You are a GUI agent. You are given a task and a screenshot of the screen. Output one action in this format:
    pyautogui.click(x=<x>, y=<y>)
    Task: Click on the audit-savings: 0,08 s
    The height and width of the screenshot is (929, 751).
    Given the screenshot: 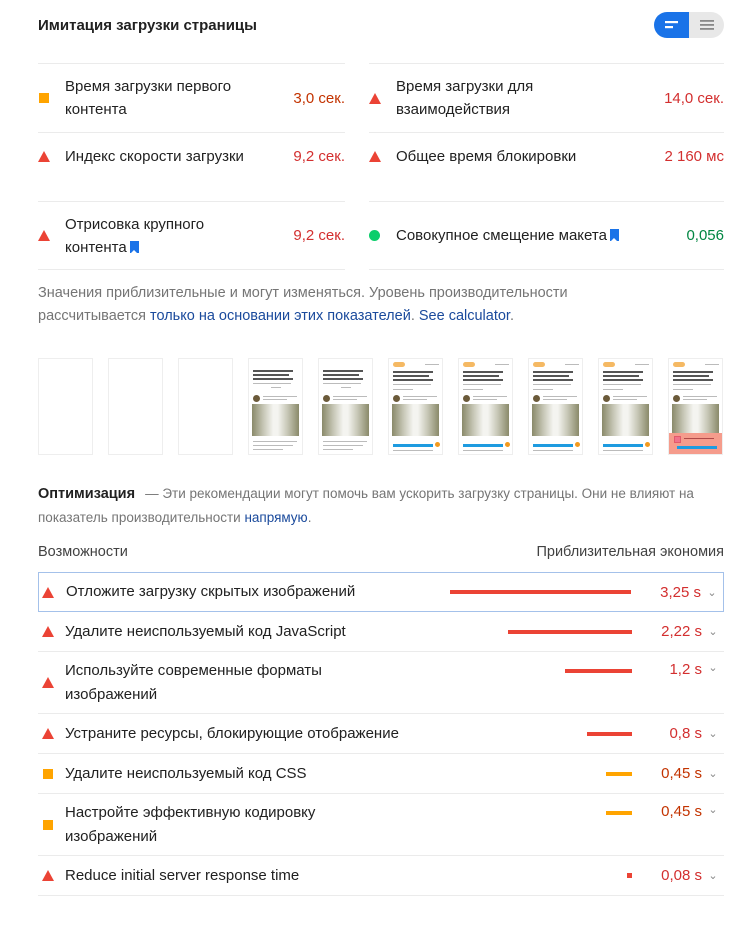 What is the action you would take?
    pyautogui.click(x=681, y=875)
    